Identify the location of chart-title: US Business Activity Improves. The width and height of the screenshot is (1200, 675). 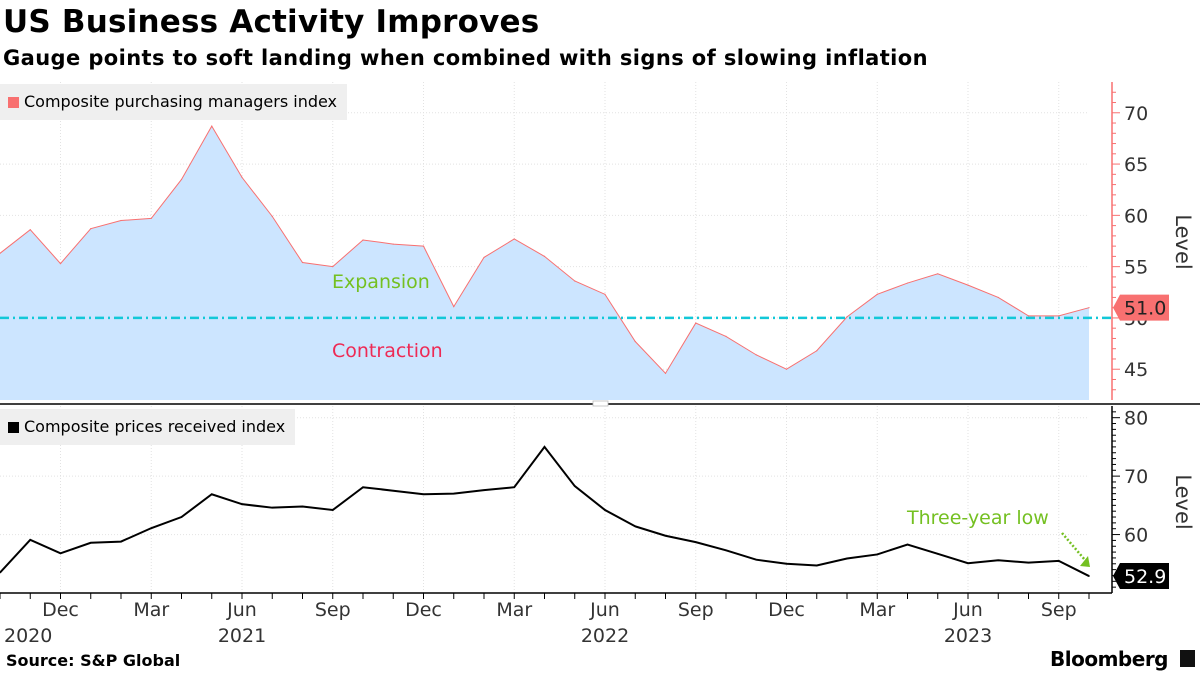
(271, 22).